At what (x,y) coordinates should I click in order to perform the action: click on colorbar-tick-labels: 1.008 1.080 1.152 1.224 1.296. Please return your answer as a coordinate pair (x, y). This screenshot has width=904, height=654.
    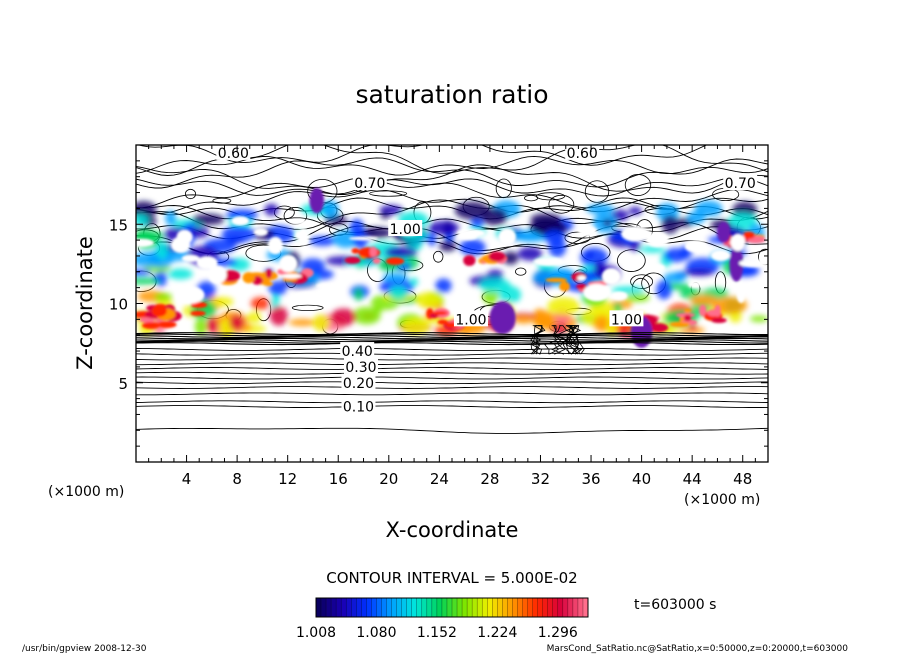
    Looking at the image, I should click on (437, 633).